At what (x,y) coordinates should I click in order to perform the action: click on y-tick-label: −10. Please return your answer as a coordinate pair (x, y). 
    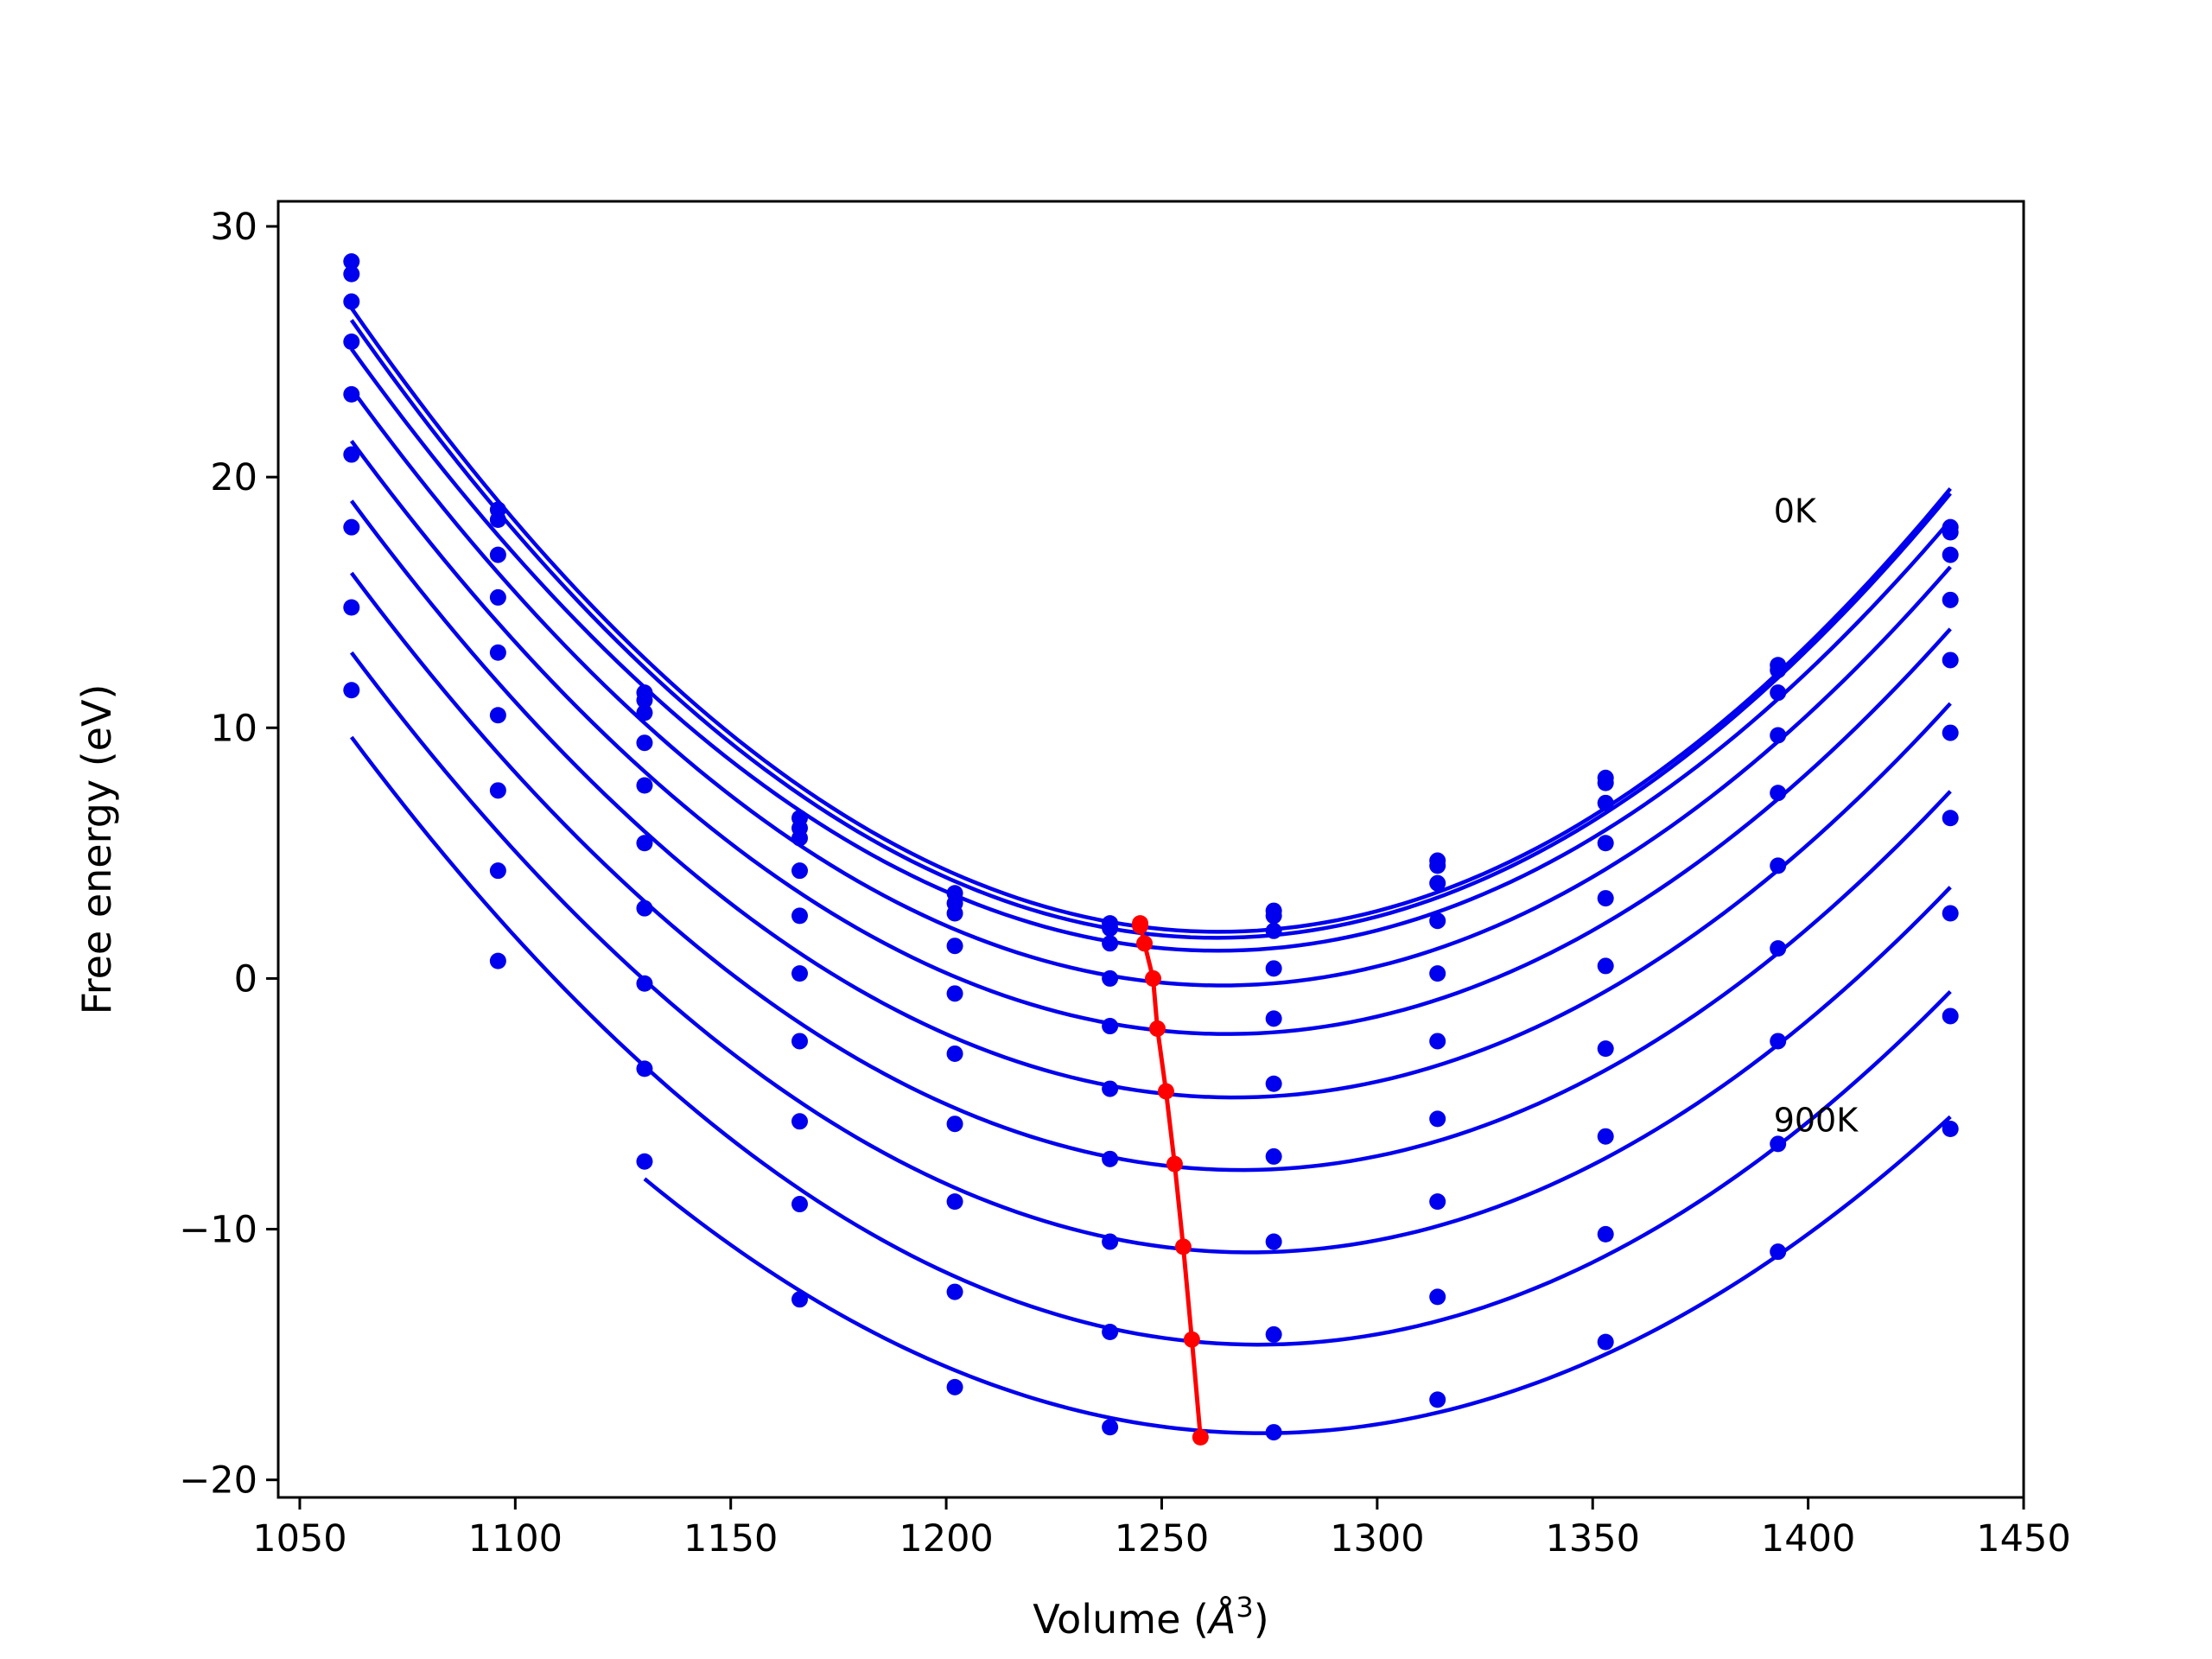
    Looking at the image, I should click on (218, 1230).